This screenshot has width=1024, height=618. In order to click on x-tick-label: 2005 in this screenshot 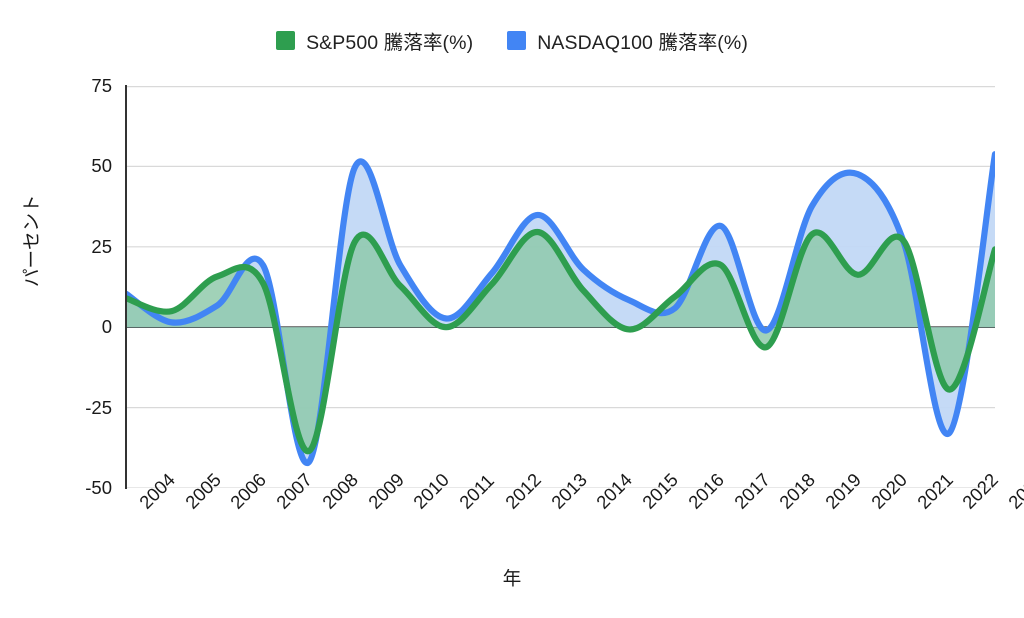, I will do `click(202, 490)`.